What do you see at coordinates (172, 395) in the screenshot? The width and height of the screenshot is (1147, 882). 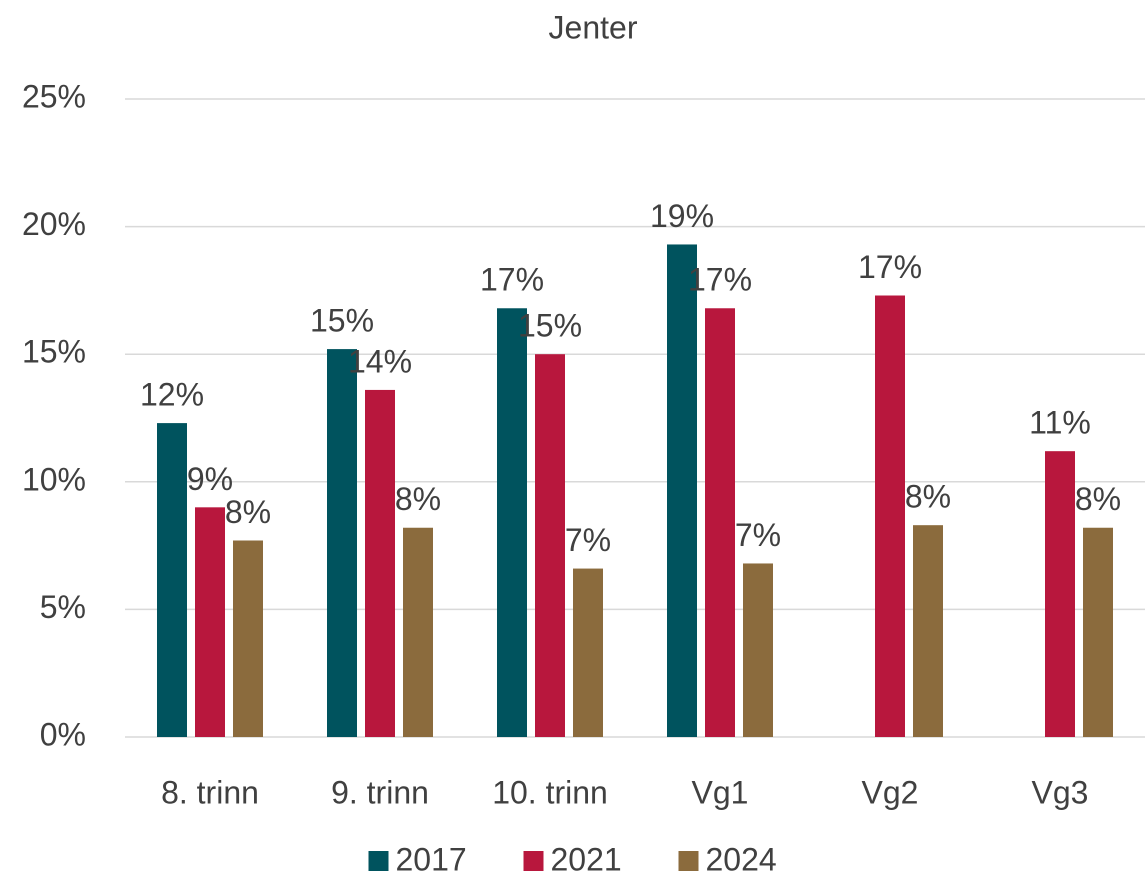 I see `data-label: 12%` at bounding box center [172, 395].